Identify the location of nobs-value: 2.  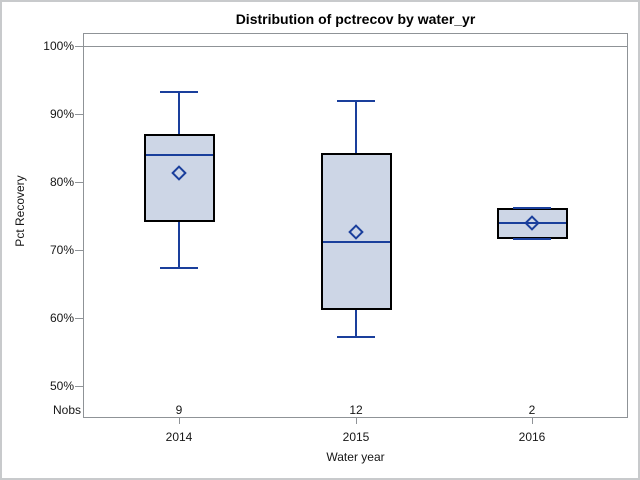
(532, 410).